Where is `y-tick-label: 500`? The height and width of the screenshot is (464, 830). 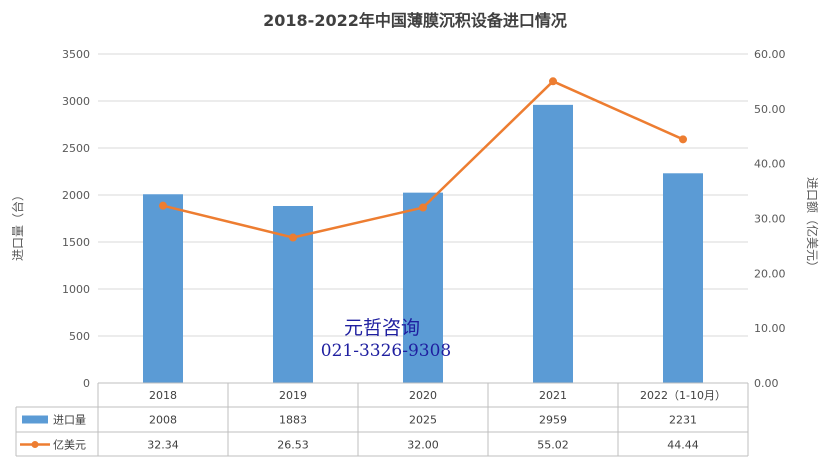
y-tick-label: 500 is located at coordinates (79, 336).